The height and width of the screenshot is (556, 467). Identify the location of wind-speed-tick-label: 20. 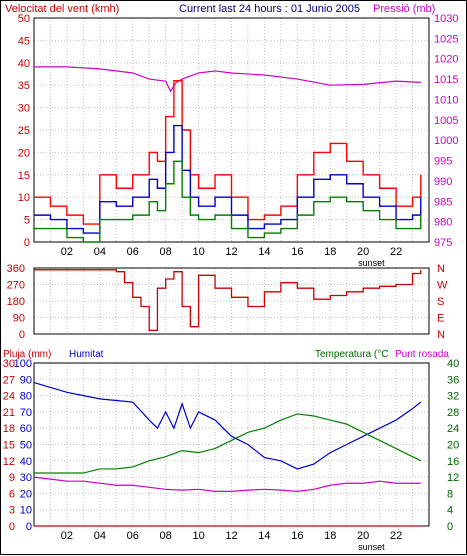
(24, 153).